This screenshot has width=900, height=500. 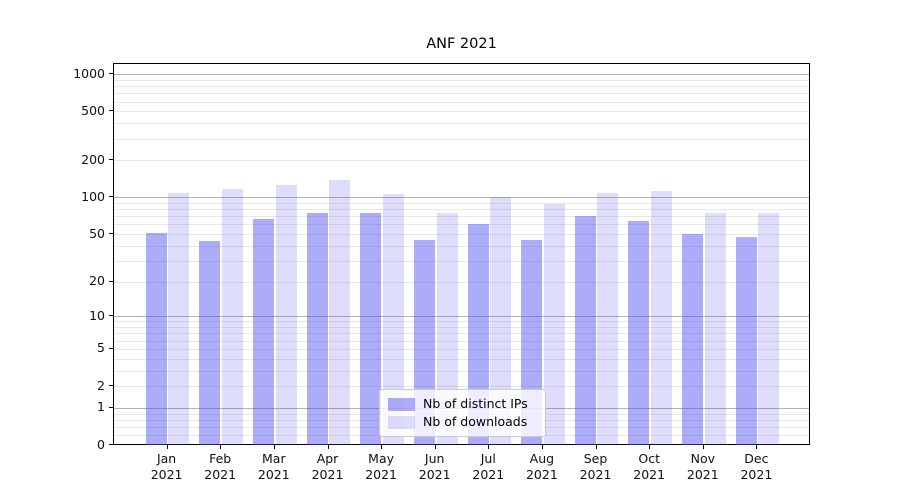 What do you see at coordinates (101, 348) in the screenshot?
I see `y-tick-label: 5` at bounding box center [101, 348].